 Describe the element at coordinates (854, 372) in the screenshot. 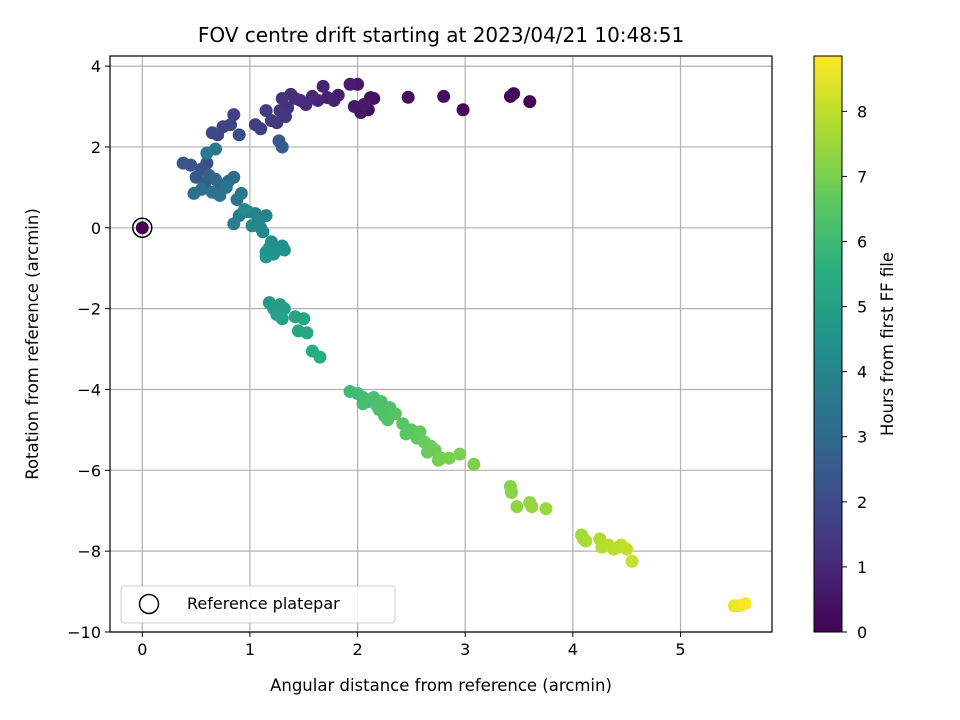

I see `colorbar-ticks: 0 1 2 3 4 5 6 7 8` at that location.